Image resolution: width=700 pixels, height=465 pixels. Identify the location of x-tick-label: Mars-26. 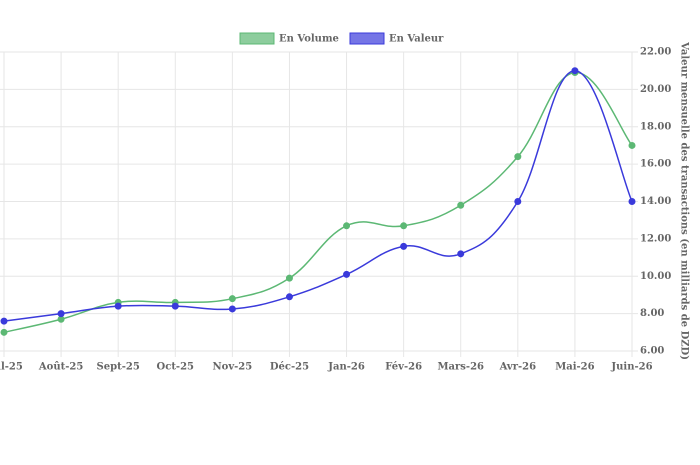
(460, 367).